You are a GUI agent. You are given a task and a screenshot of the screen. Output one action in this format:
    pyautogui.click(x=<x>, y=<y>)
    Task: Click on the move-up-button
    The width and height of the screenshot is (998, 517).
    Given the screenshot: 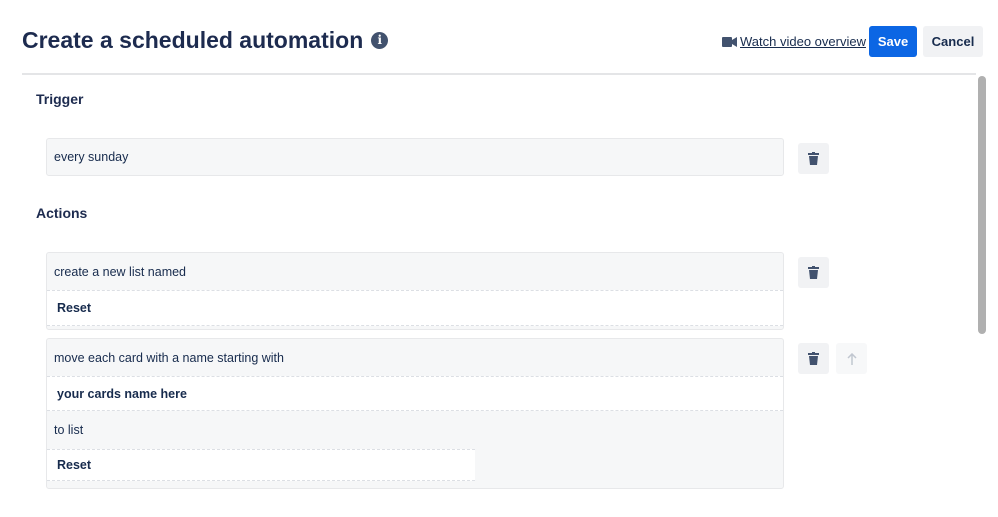 What is the action you would take?
    pyautogui.click(x=851, y=358)
    